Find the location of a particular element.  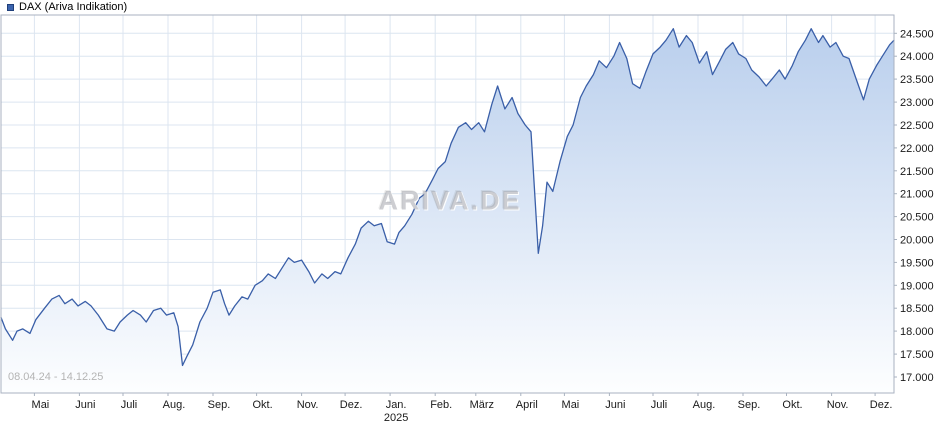

y-tick-label: 17.500 is located at coordinates (917, 355).